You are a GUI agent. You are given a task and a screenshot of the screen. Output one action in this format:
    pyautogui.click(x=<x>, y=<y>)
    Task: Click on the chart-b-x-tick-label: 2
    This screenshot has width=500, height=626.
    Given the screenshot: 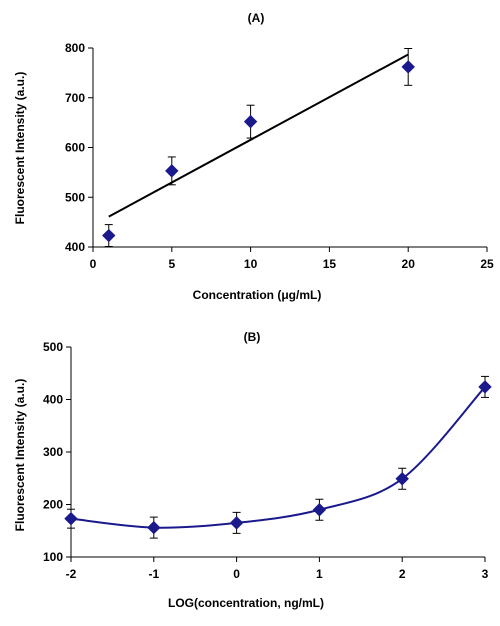 What is the action you would take?
    pyautogui.click(x=402, y=574)
    